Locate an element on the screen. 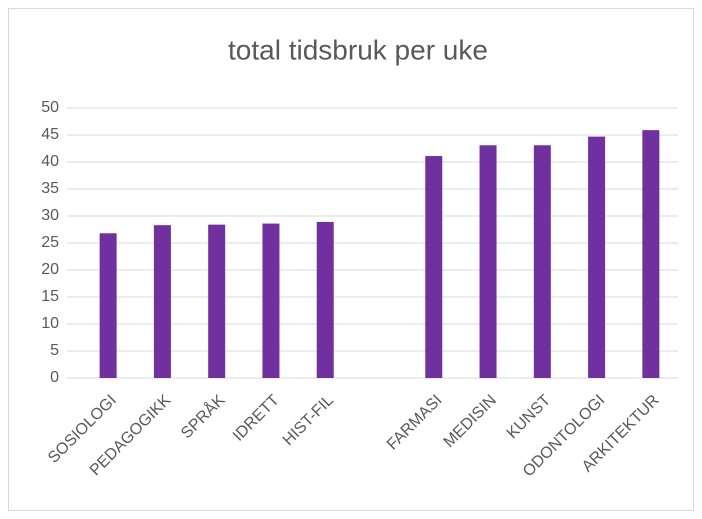 This screenshot has width=702, height=519. y-tick-label: 20 is located at coordinates (50, 269).